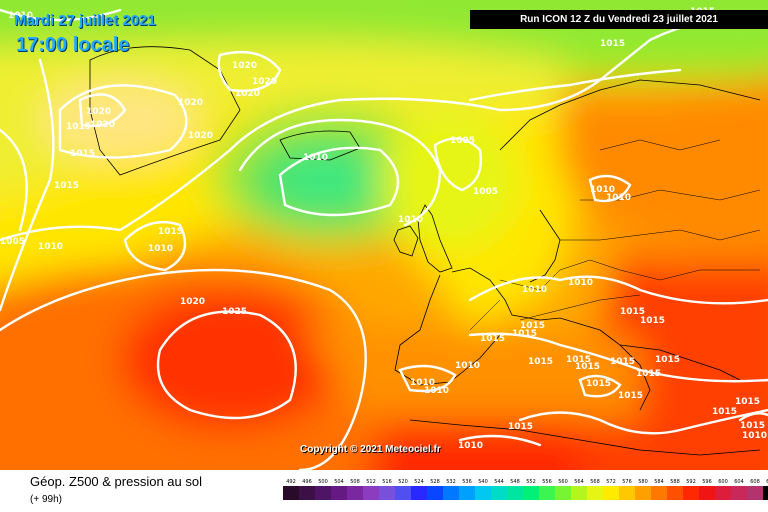  Describe the element at coordinates (755, 482) in the screenshot. I see `scale-label: 608` at that location.